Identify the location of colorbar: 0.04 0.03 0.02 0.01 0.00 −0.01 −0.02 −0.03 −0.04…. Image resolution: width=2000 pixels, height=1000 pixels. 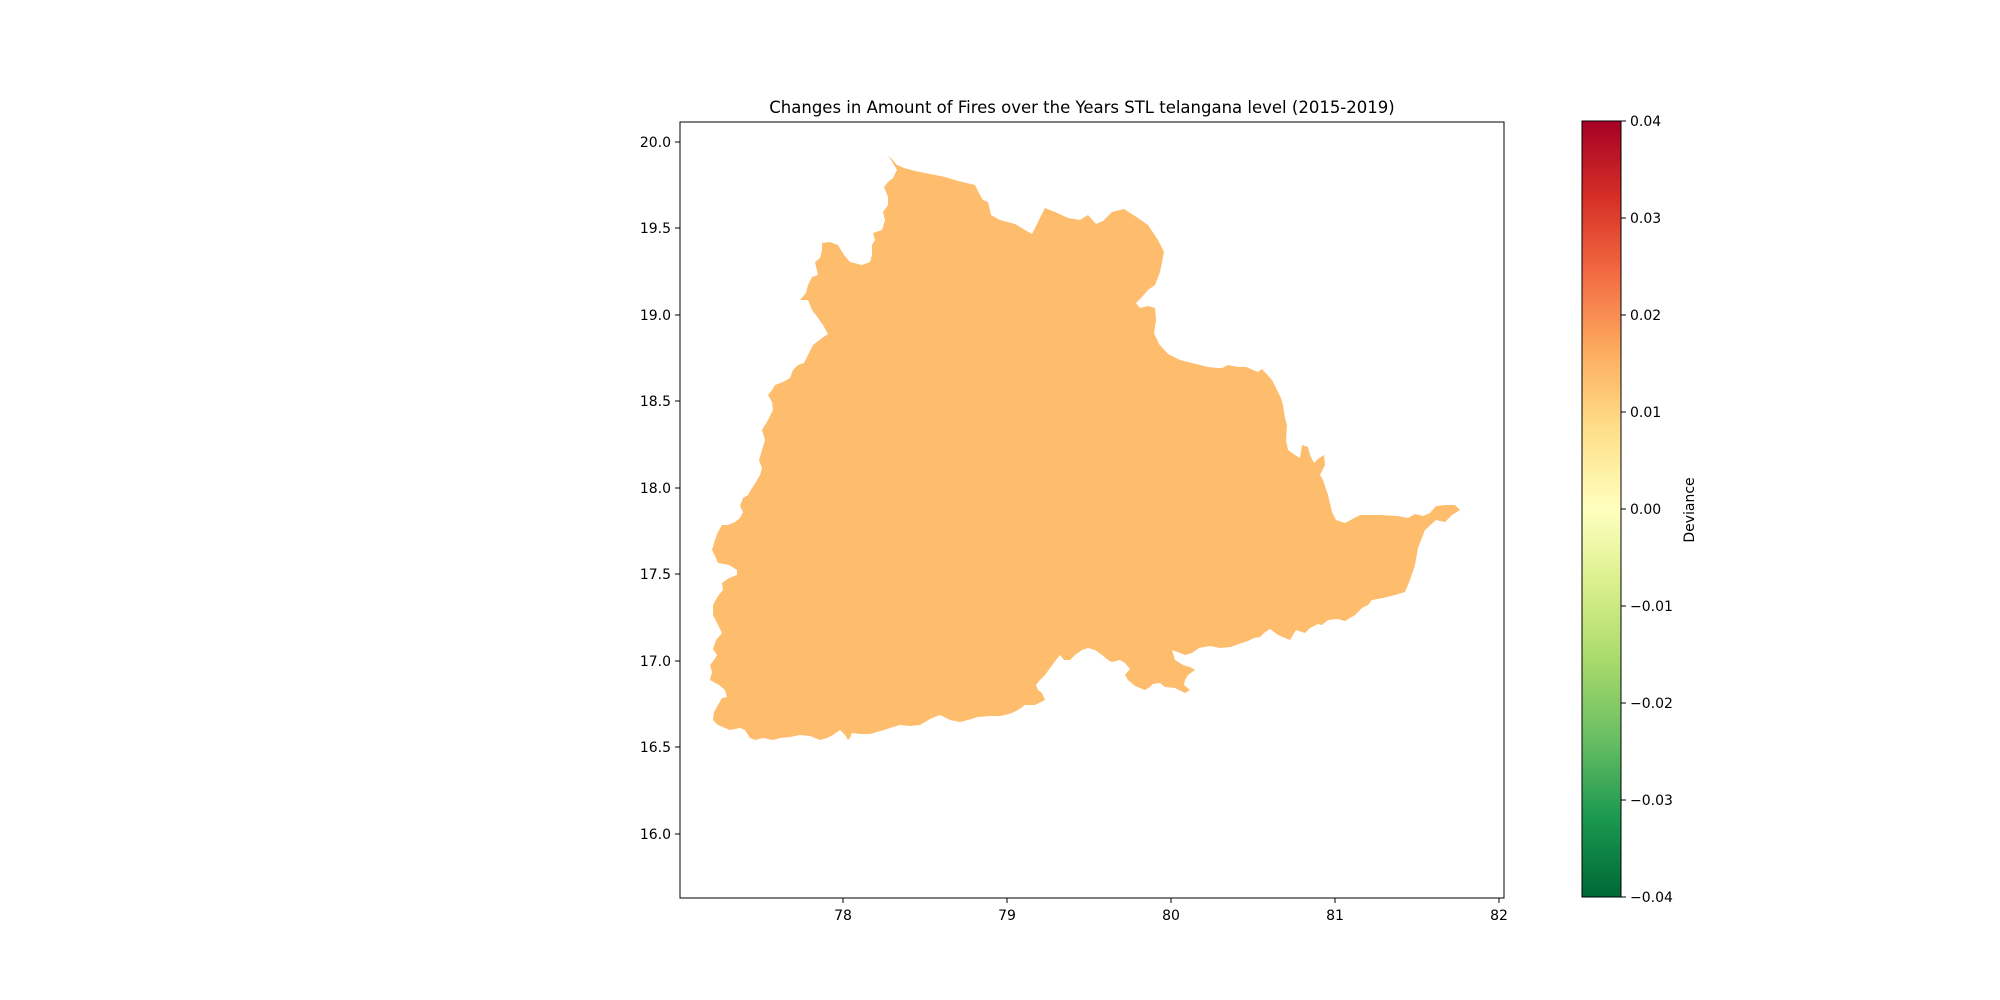
(1639, 510).